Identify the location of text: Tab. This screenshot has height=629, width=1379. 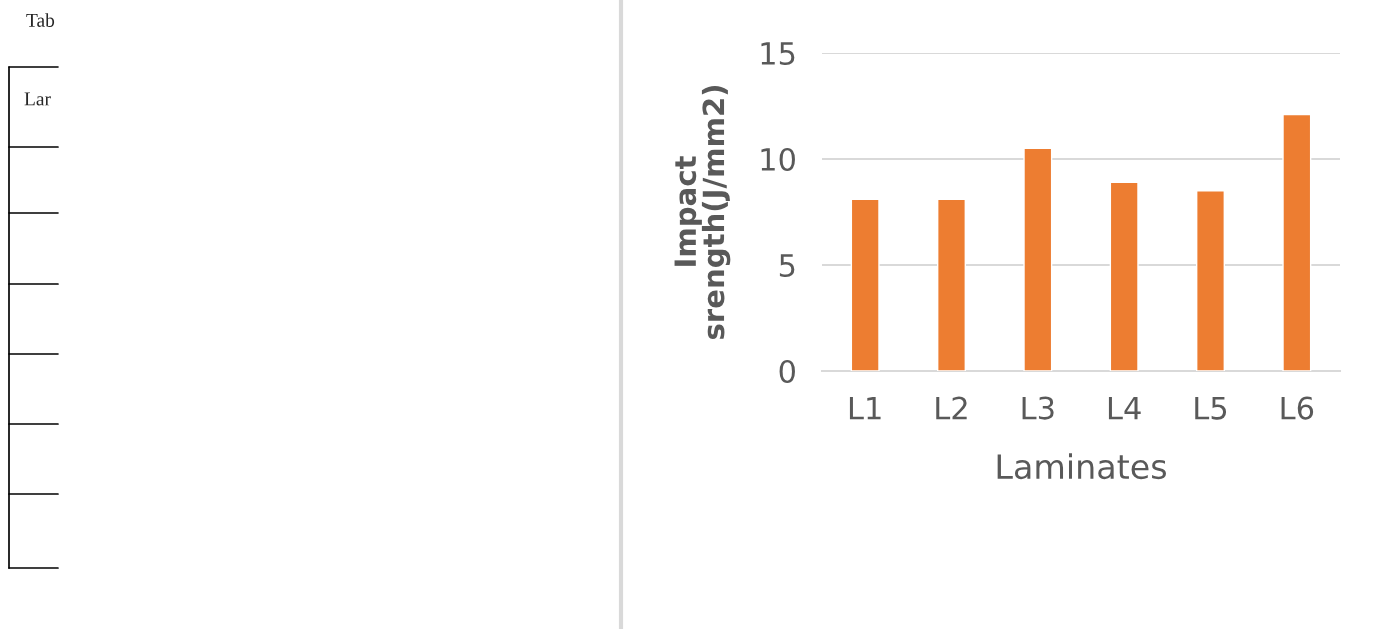
(40, 20).